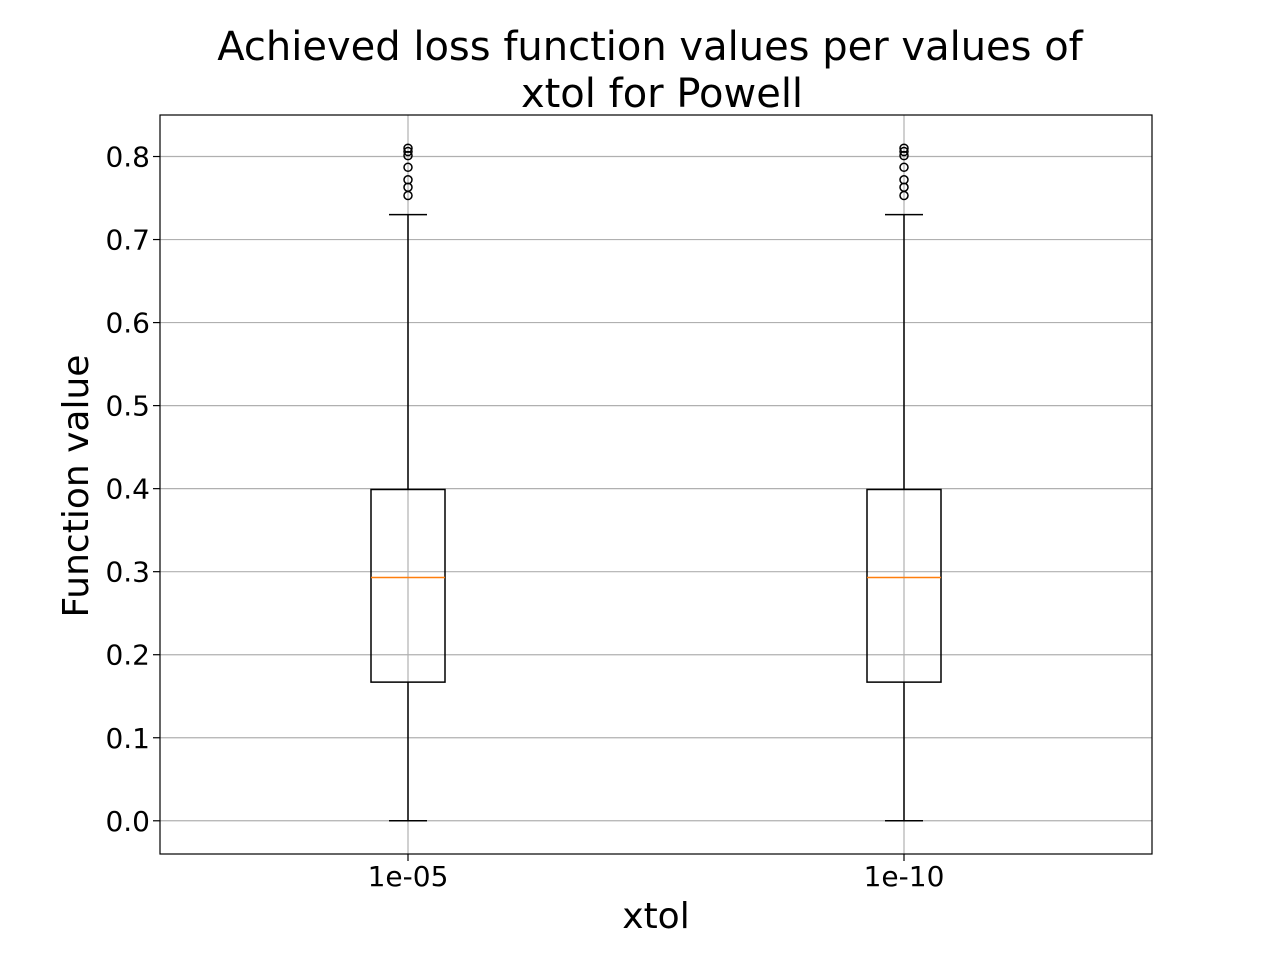 Image resolution: width=1280 pixels, height=960 pixels. Describe the element at coordinates (127, 572) in the screenshot. I see `y-tick-label: 0.3` at that location.